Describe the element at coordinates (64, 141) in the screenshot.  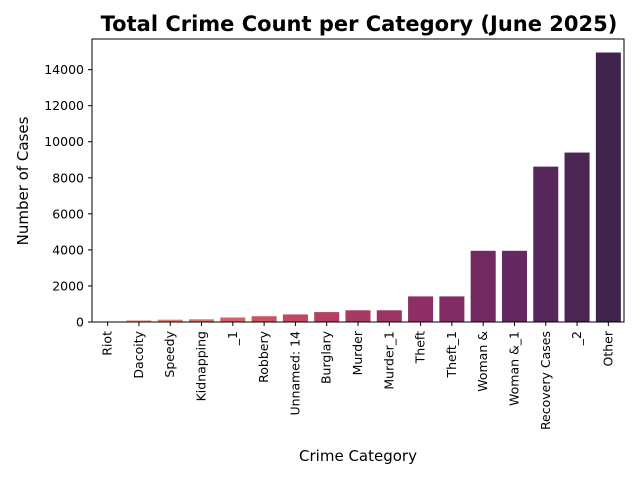
I see `y-tick-label-5: 10000` at that location.